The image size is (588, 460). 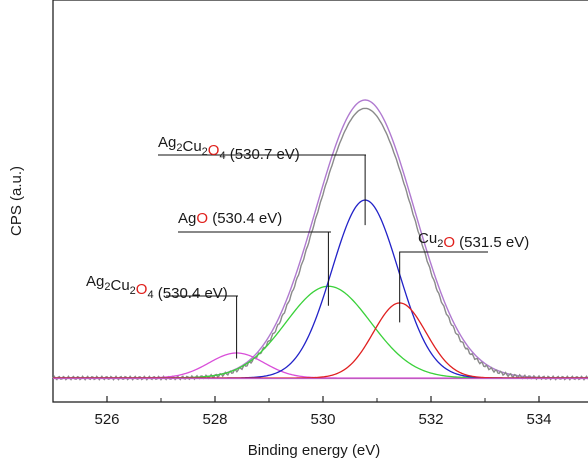 I want to click on x-tick-label: 526, so click(x=106, y=419).